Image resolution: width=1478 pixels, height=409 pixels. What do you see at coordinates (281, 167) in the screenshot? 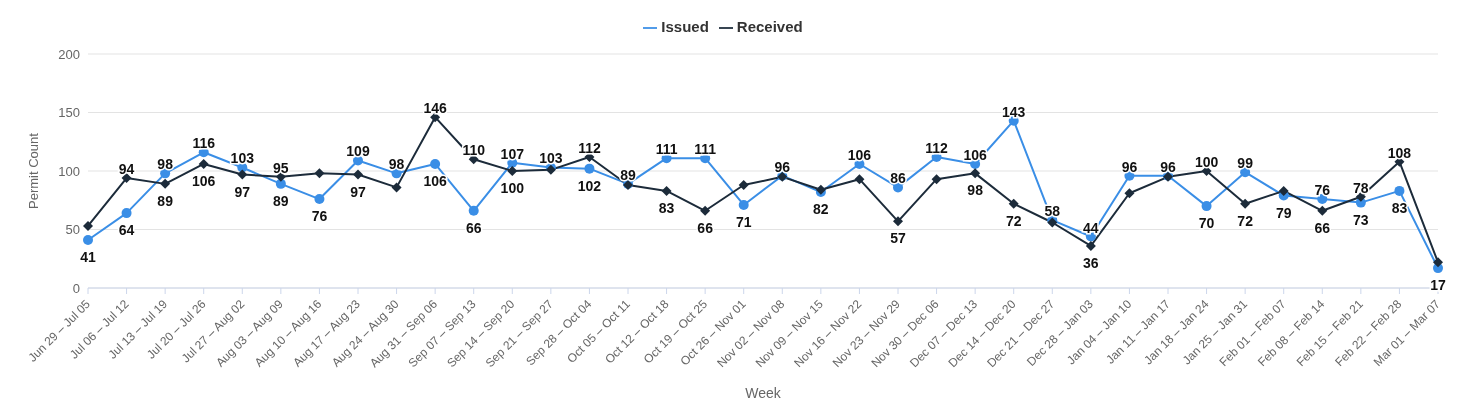
I see `data-label: 95` at bounding box center [281, 167].